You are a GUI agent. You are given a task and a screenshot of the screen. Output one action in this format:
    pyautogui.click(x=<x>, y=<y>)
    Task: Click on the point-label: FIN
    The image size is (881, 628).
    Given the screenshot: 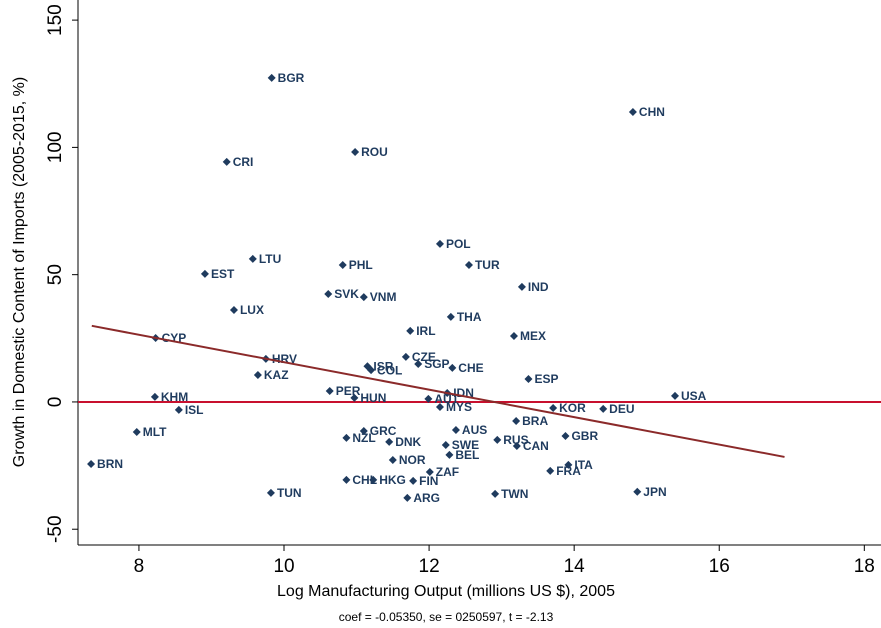 What is the action you would take?
    pyautogui.click(x=428, y=481)
    